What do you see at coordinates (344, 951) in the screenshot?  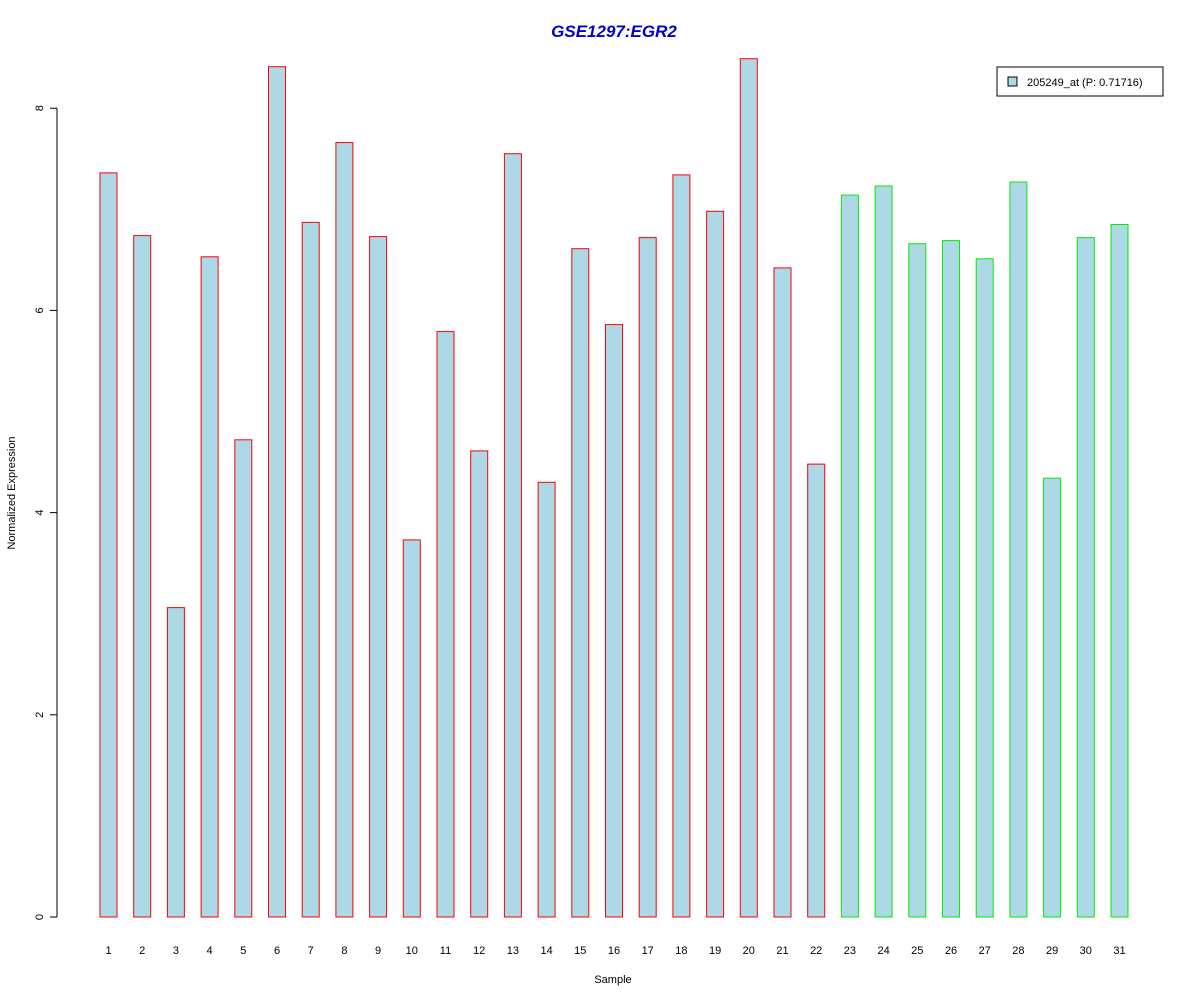 I see `x-tick-label: 8` at bounding box center [344, 951].